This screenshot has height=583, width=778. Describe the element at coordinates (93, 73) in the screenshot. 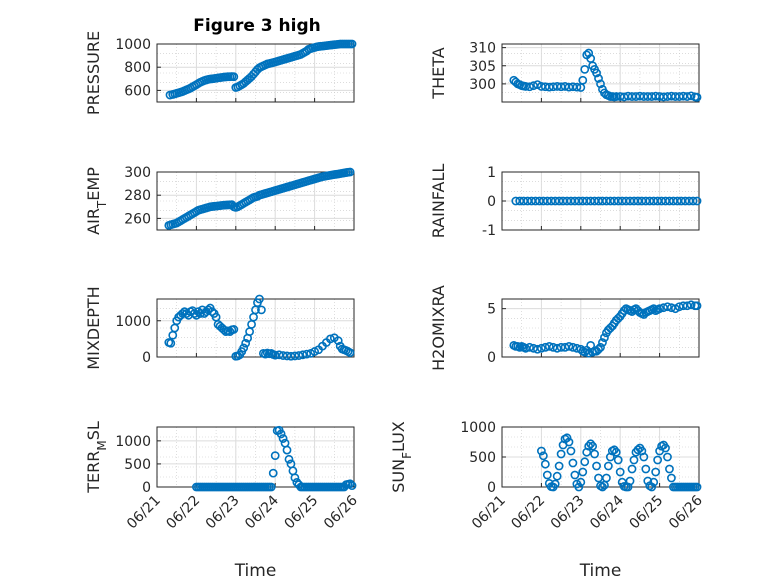

I see `y-axis-label: PRESSURE` at that location.